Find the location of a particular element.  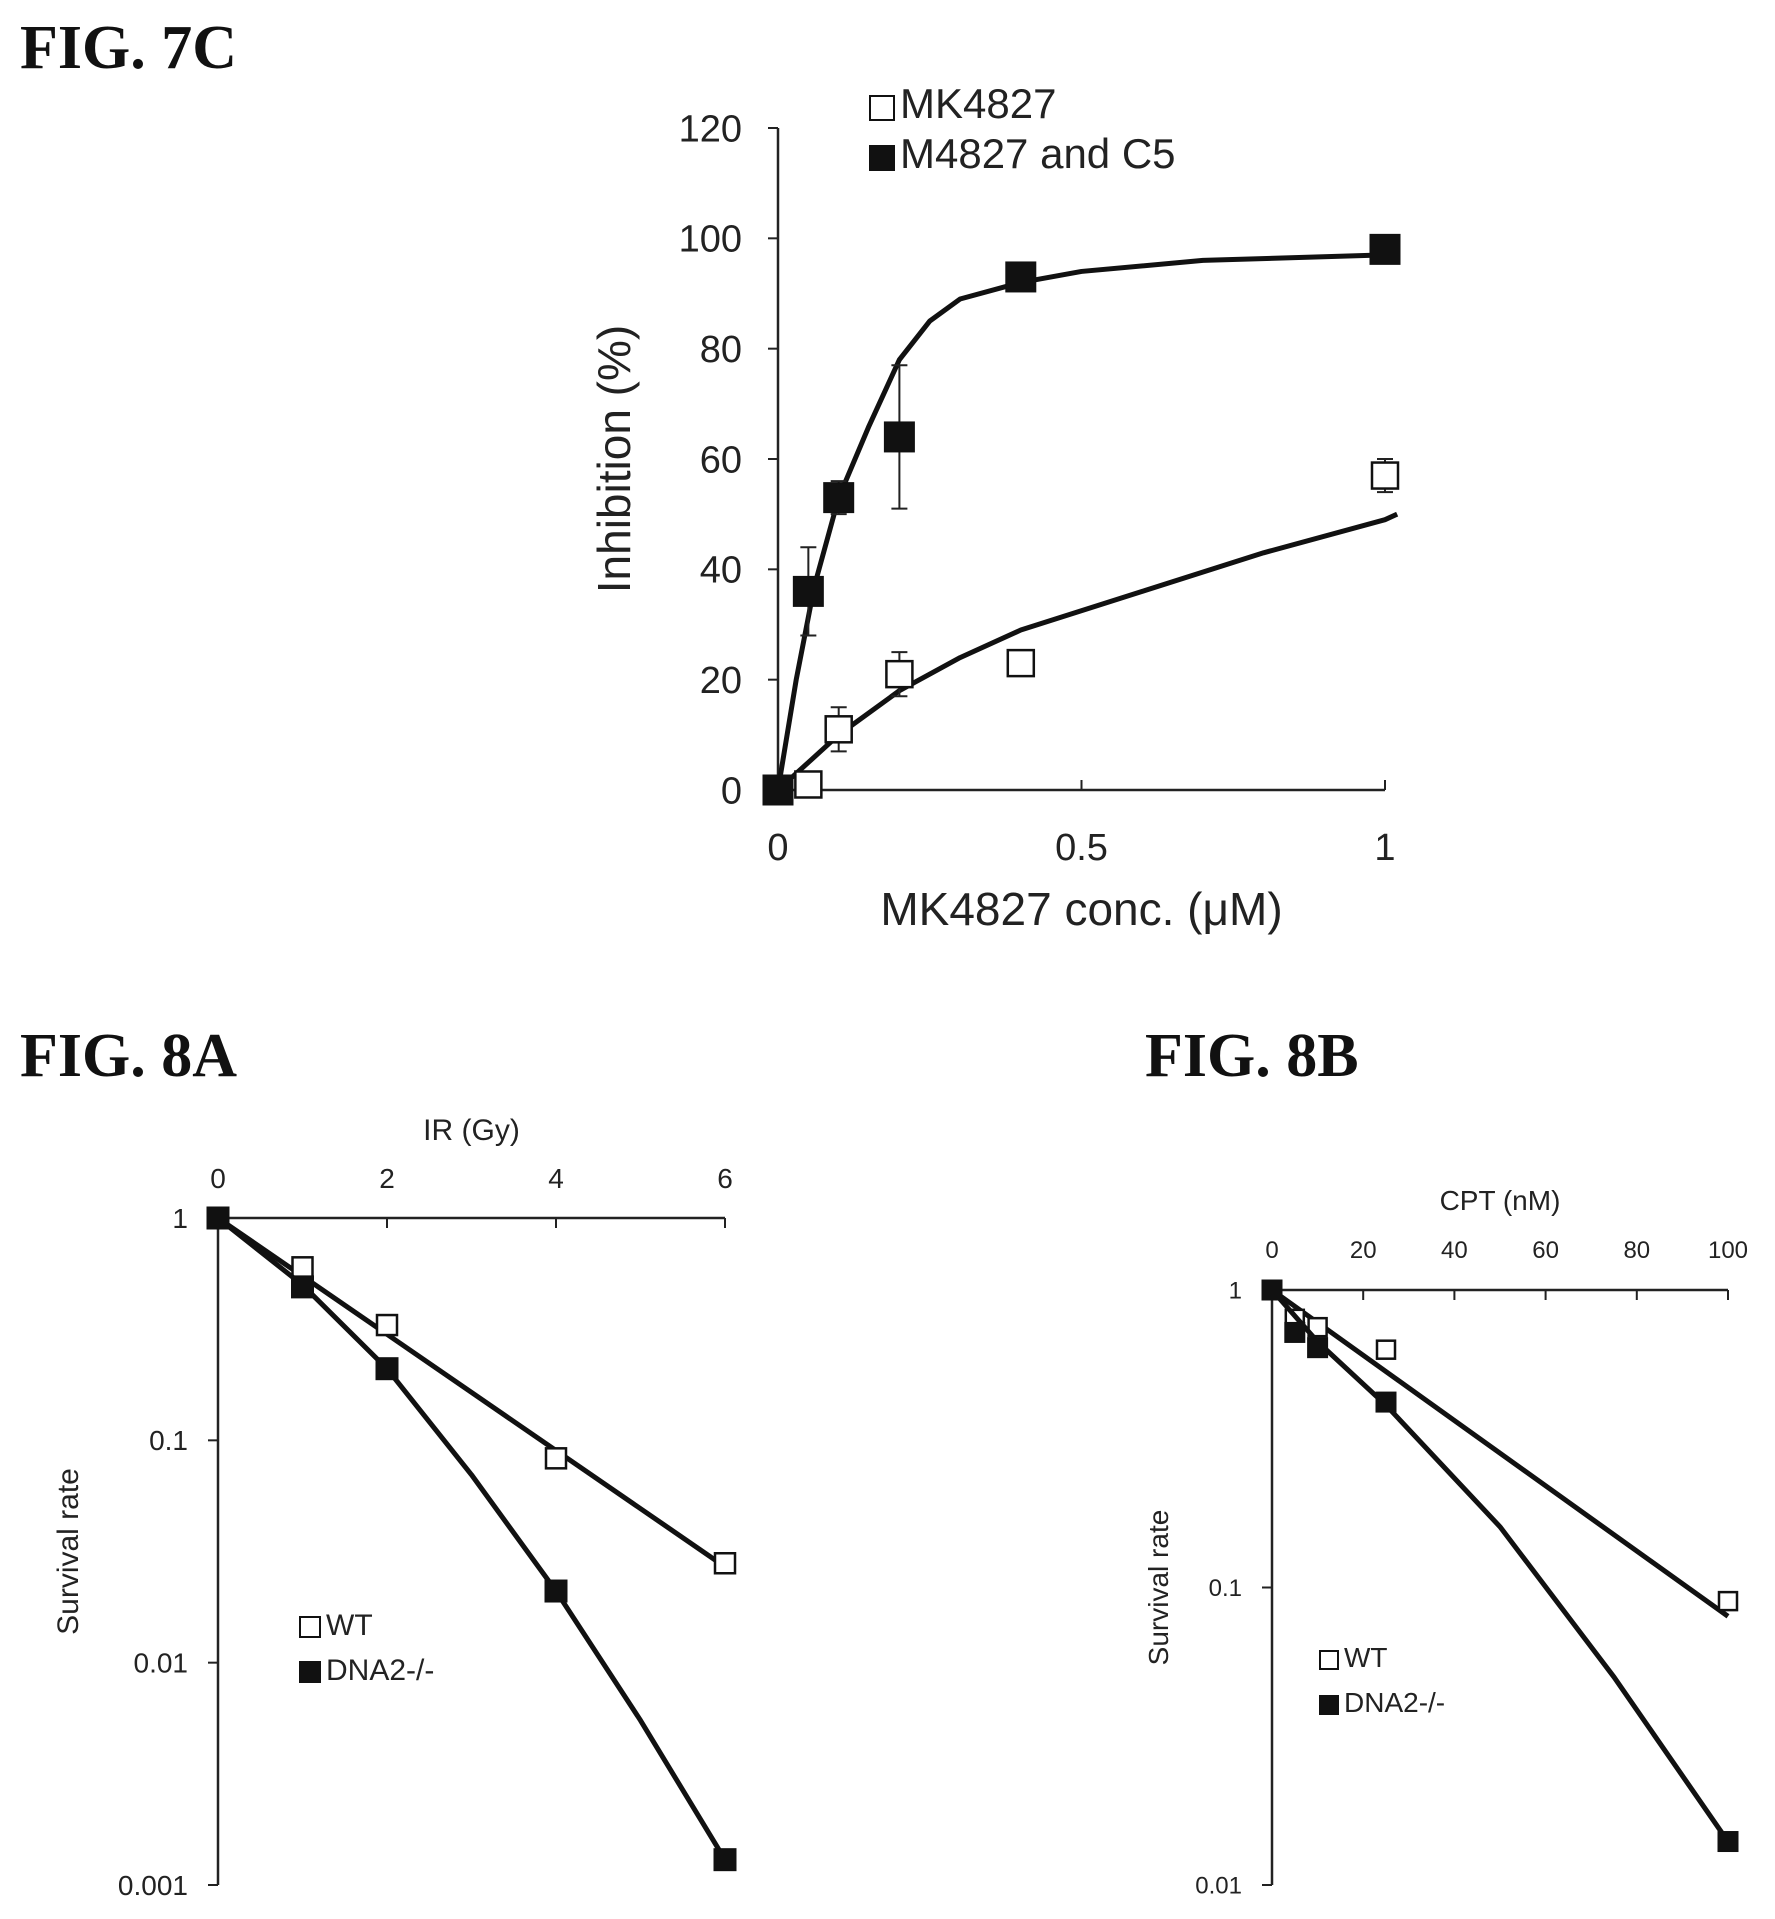

x-tick-label: 80 is located at coordinates (1636, 1250).